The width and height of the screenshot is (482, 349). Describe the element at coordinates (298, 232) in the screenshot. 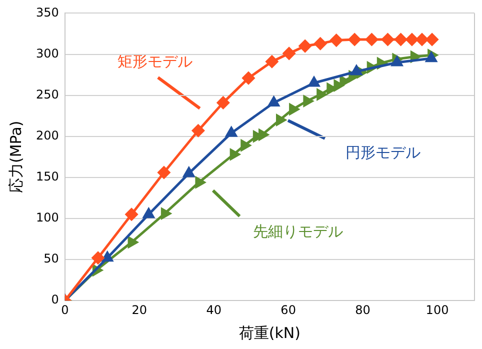

I see `text: 先細りモデル` at that location.